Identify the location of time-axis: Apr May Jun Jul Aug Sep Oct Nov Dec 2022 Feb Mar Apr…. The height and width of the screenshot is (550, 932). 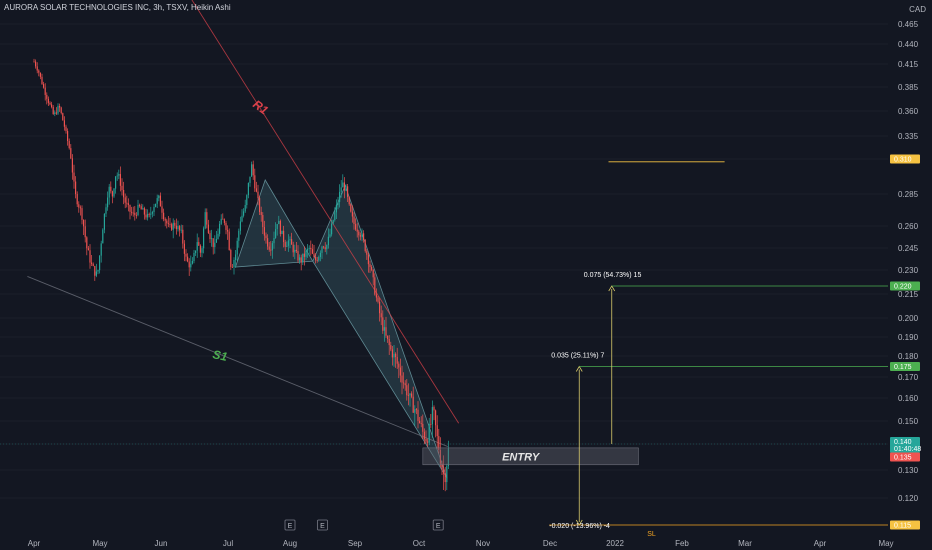
(461, 543).